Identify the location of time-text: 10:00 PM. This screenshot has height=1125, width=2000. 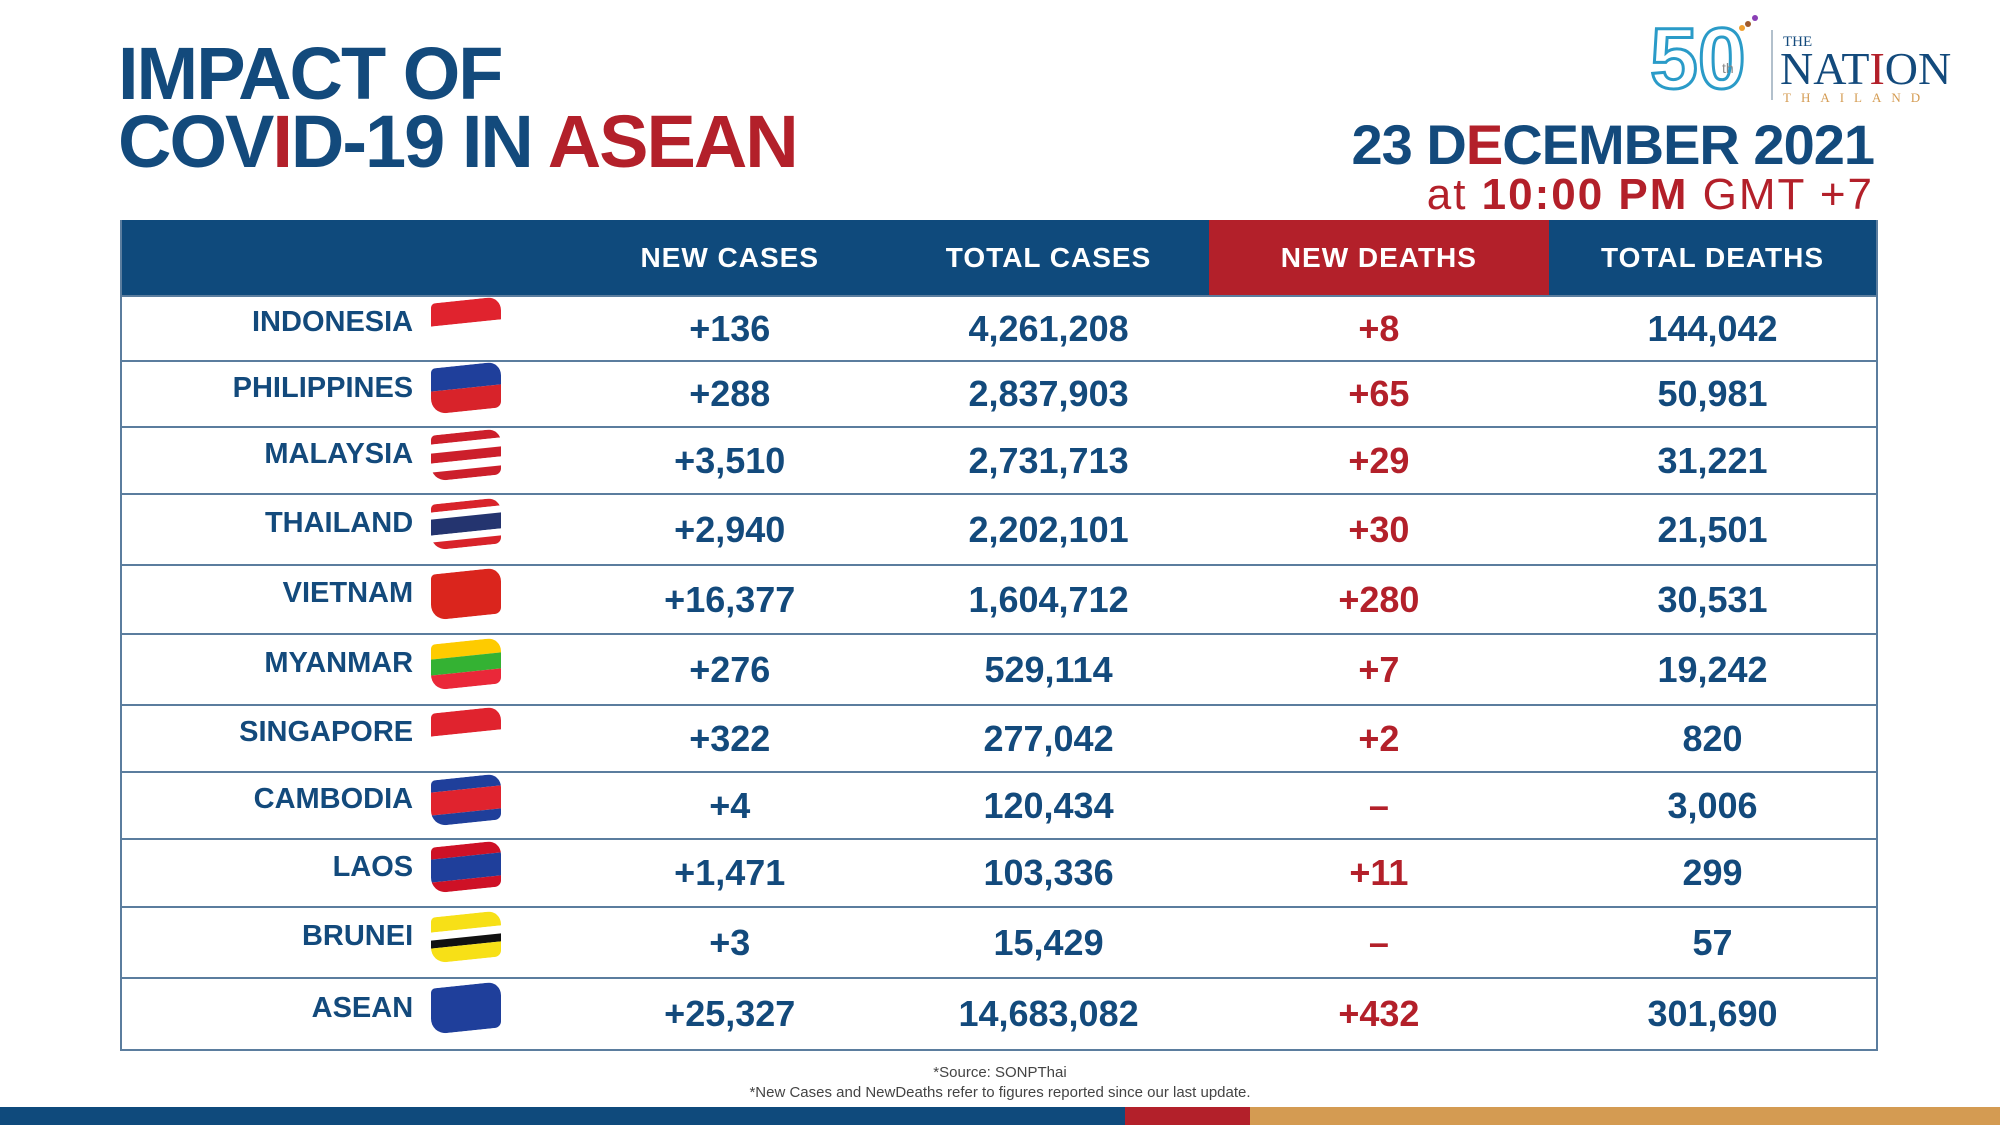
(1585, 194).